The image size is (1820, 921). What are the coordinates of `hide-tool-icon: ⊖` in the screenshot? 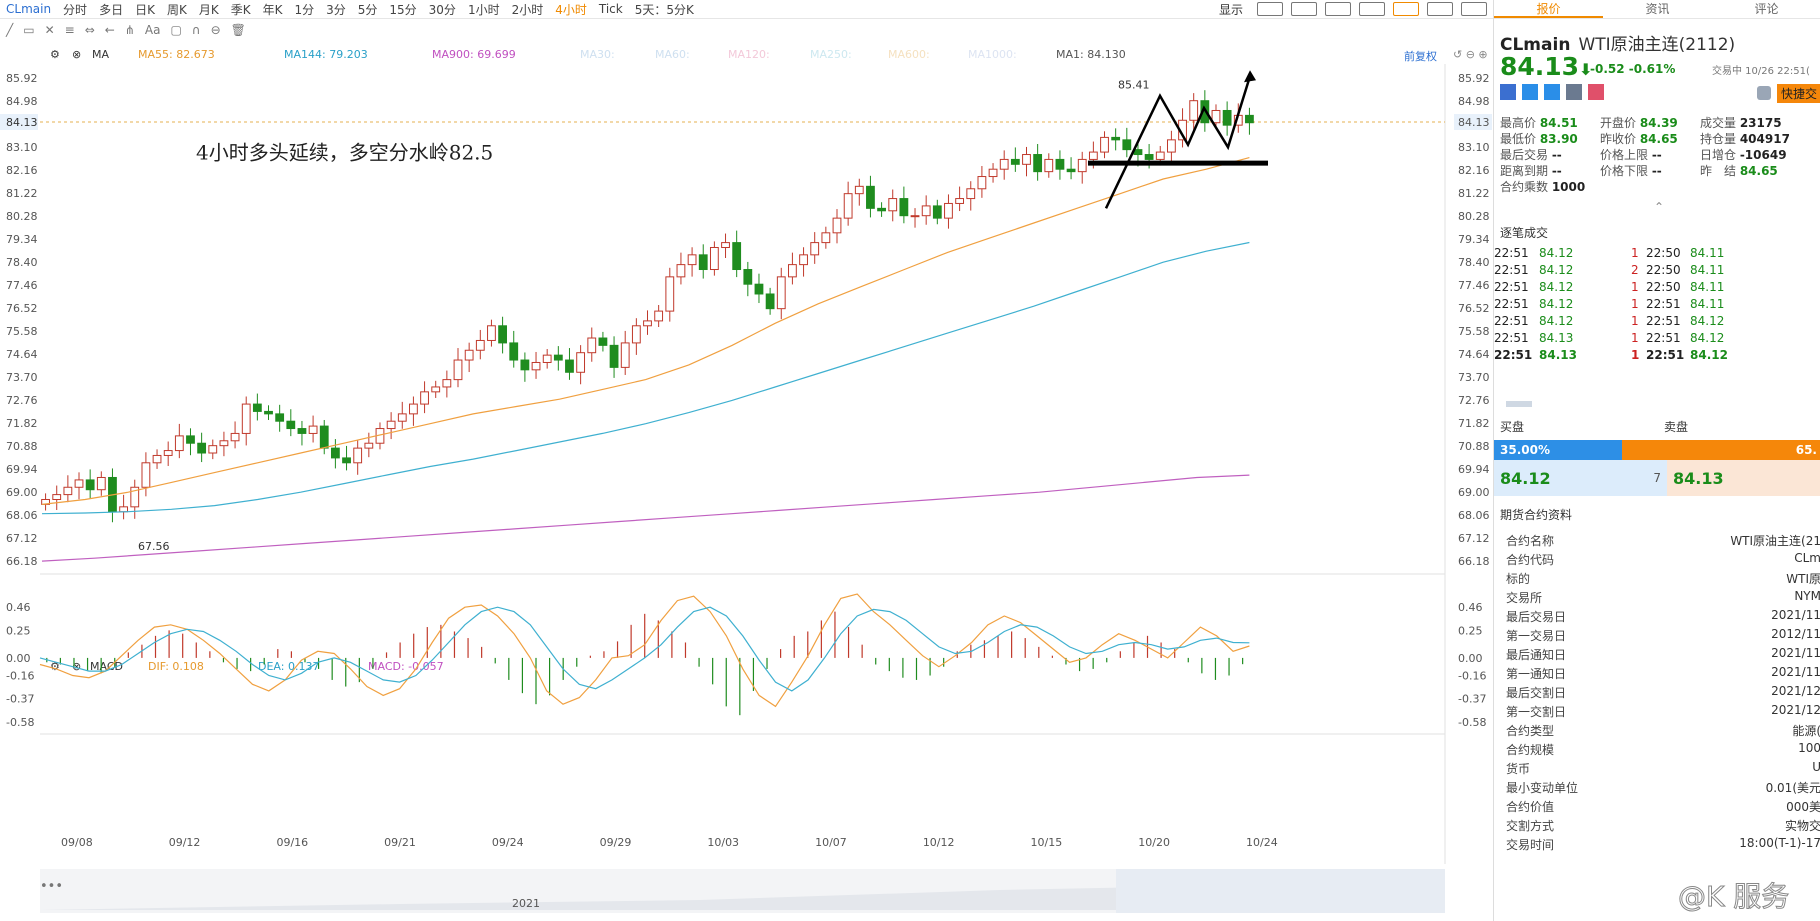 It's located at (216, 30).